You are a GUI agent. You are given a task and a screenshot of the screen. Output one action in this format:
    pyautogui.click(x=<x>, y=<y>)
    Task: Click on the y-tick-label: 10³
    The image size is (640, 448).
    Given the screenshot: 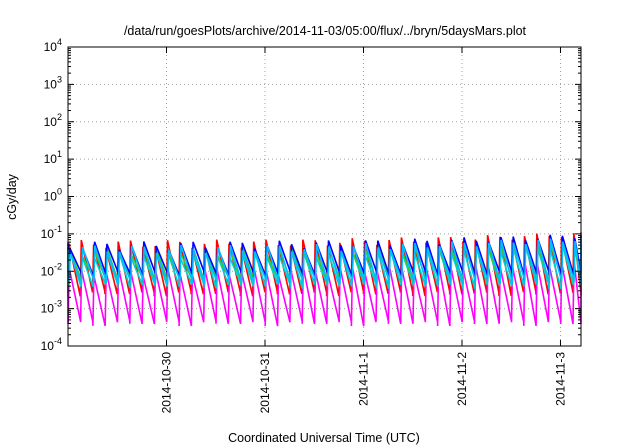 What is the action you would take?
    pyautogui.click(x=53, y=82)
    